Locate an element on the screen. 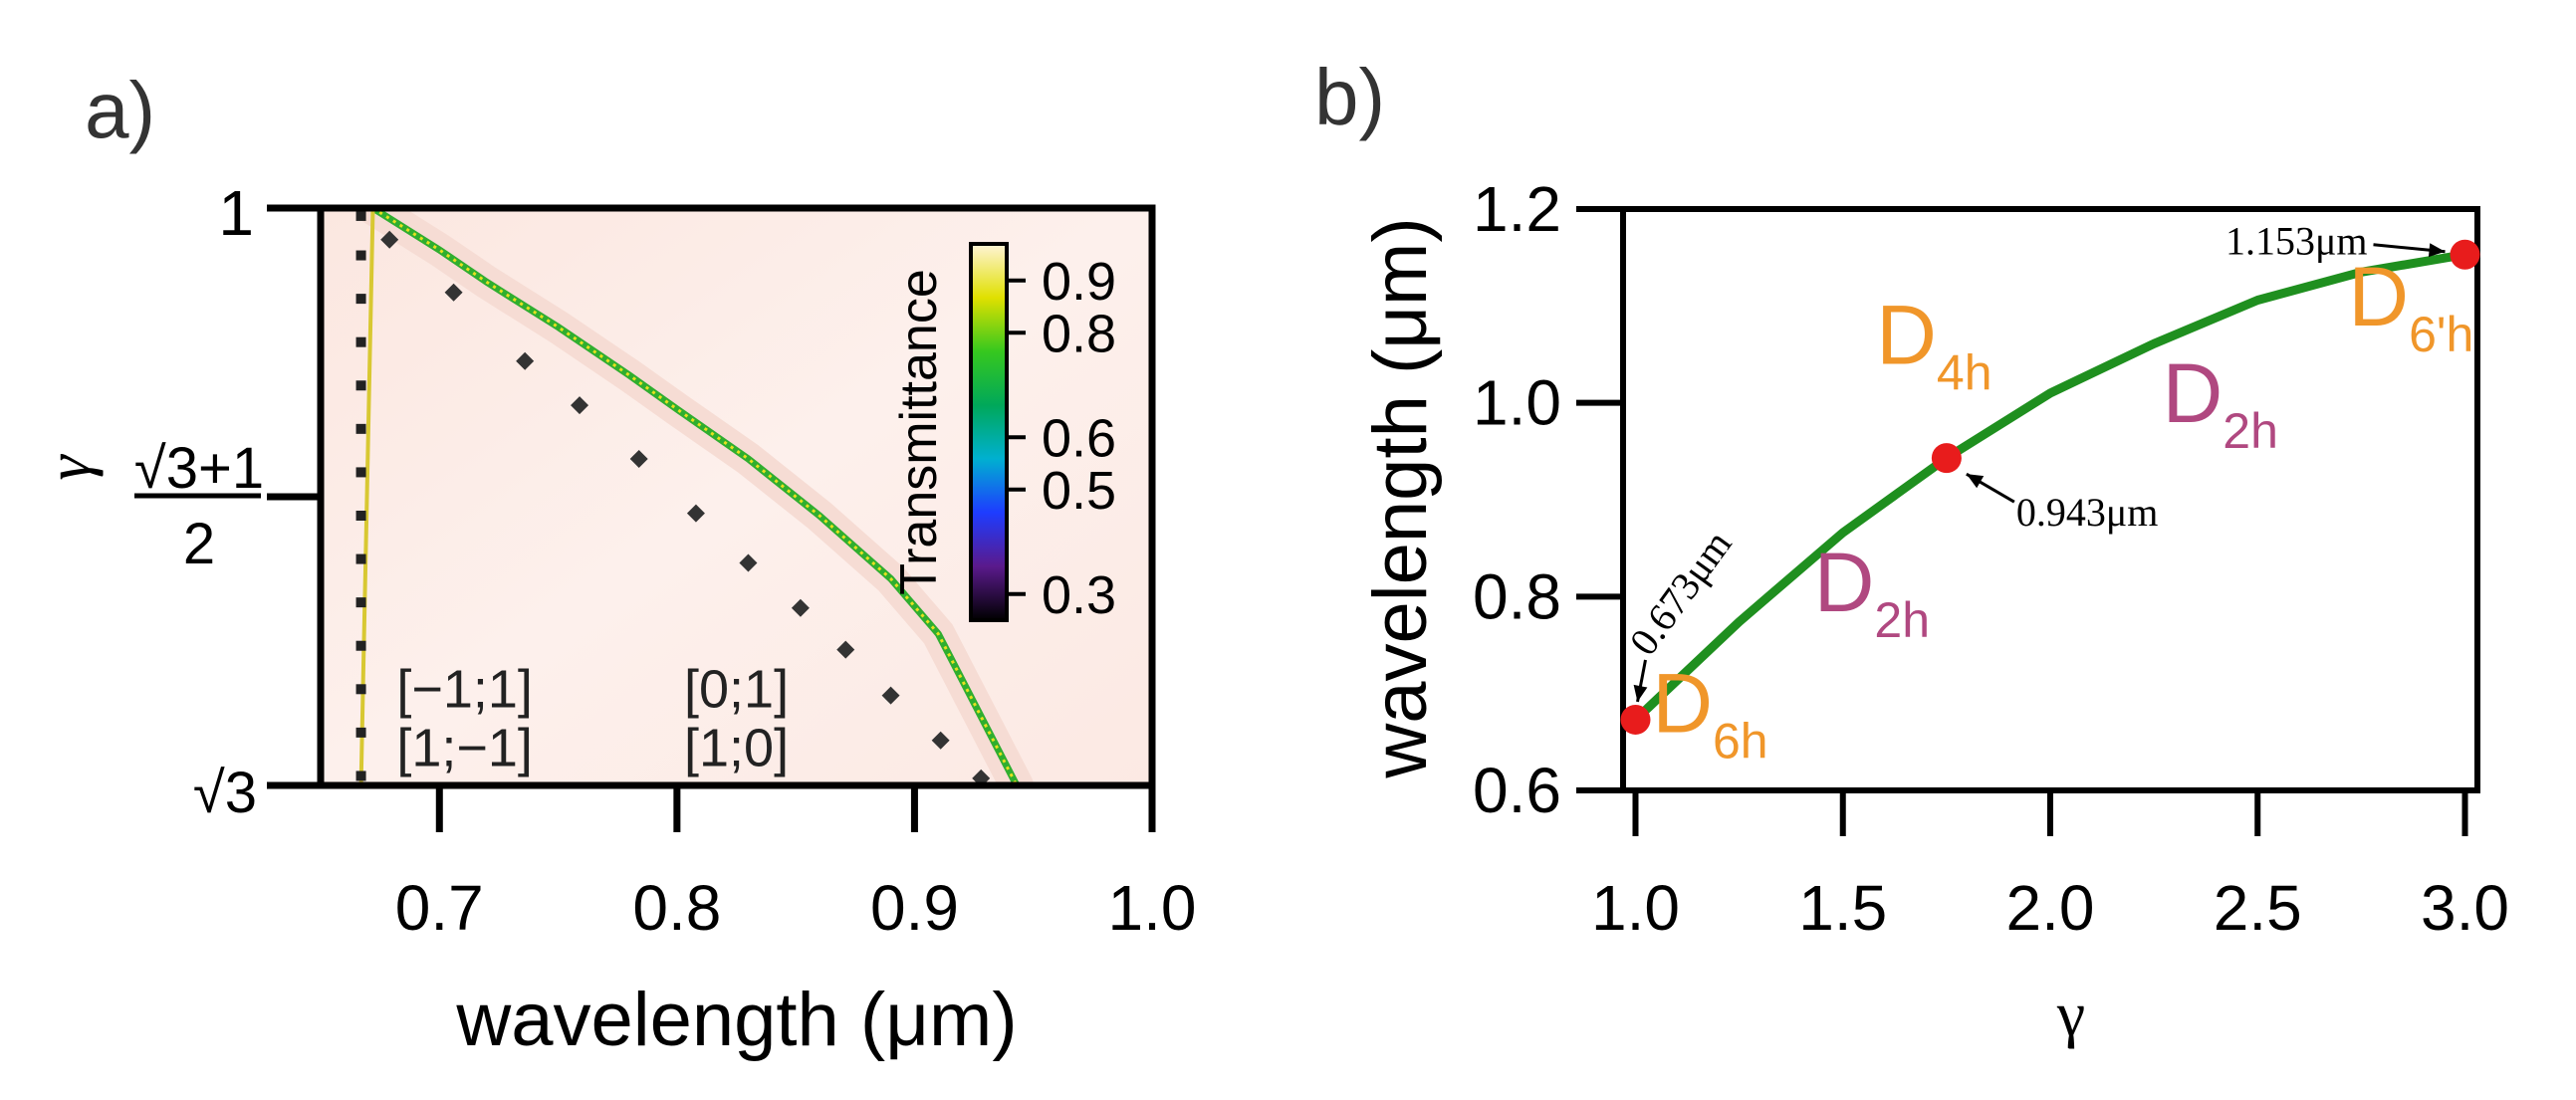 The image size is (2576, 1100). symmetry-label: D4h is located at coordinates (1933, 345).